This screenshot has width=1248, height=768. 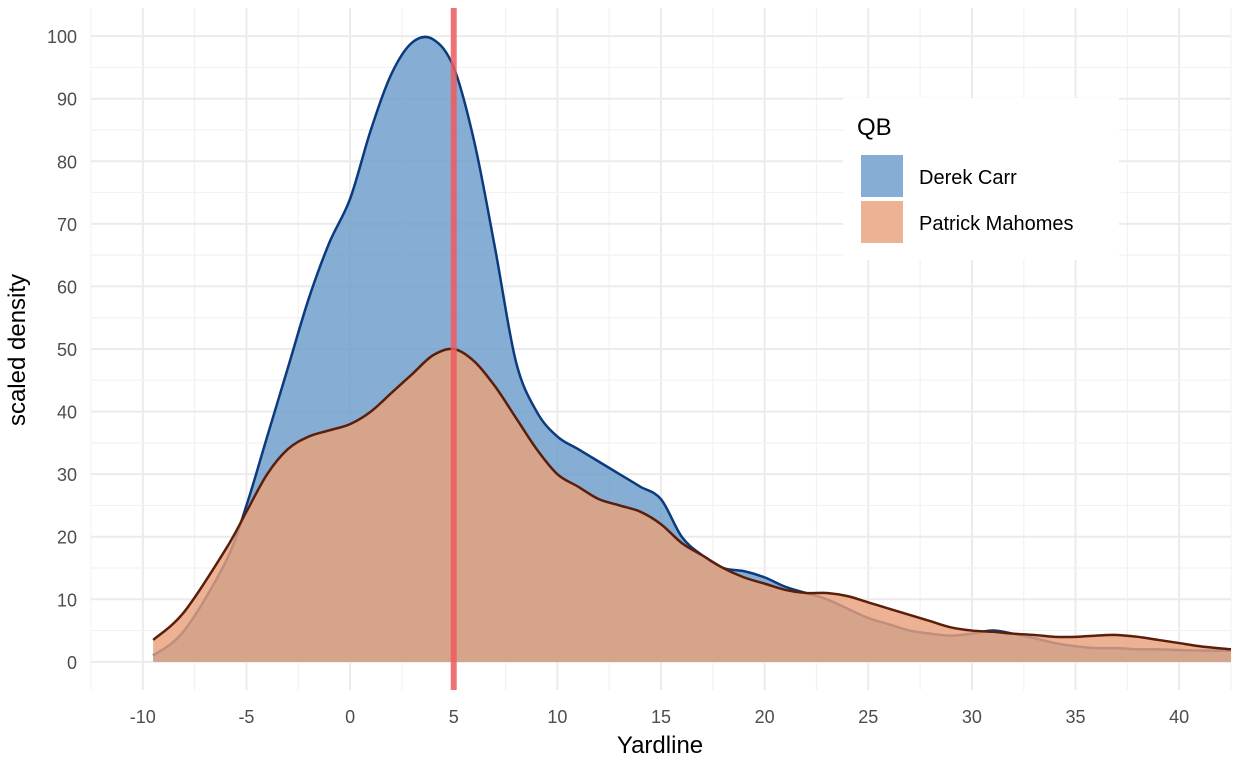 I want to click on x-tick-label: 15, so click(x=661, y=717).